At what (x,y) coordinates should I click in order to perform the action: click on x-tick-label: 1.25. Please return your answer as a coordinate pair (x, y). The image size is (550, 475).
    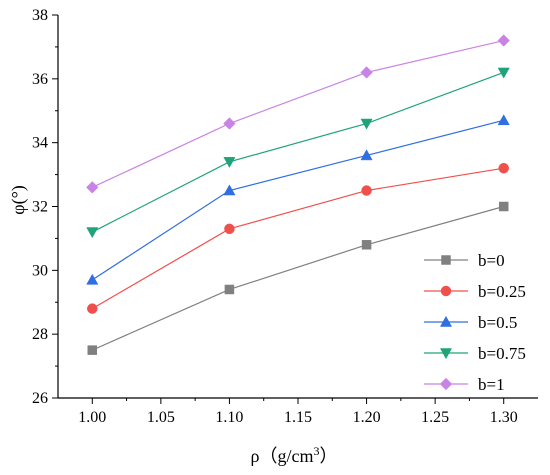
    Looking at the image, I should click on (435, 417).